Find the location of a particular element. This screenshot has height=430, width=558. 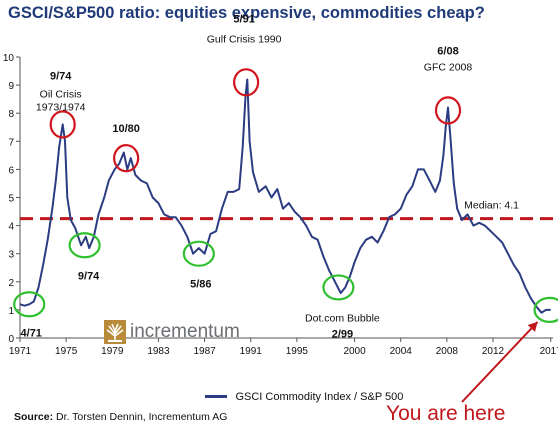

x-tick-label: 1979 is located at coordinates (112, 351).